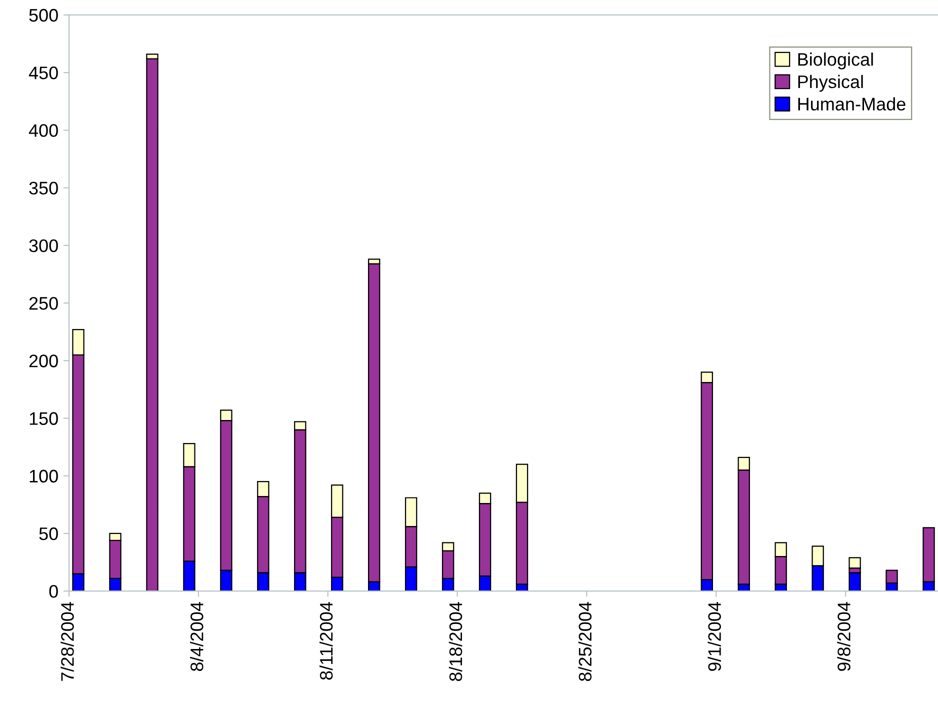  I want to click on x-tick-label: 7/28/2004, so click(67, 641).